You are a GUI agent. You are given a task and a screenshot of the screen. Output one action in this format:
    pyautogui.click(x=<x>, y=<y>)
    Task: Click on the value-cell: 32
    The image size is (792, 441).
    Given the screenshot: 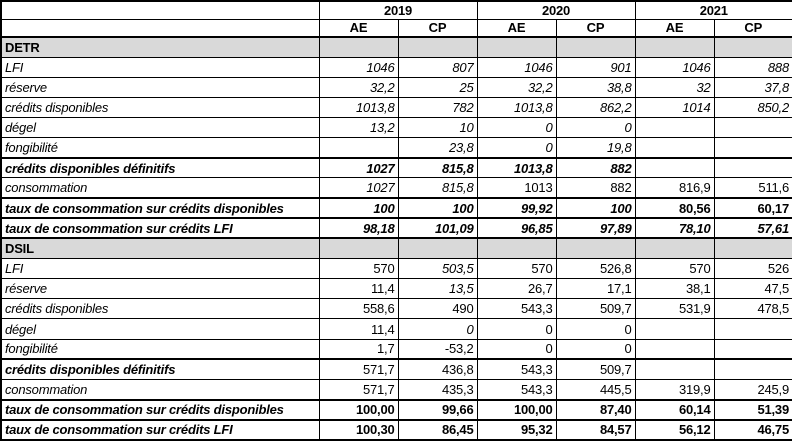 What is the action you would take?
    pyautogui.click(x=674, y=87)
    